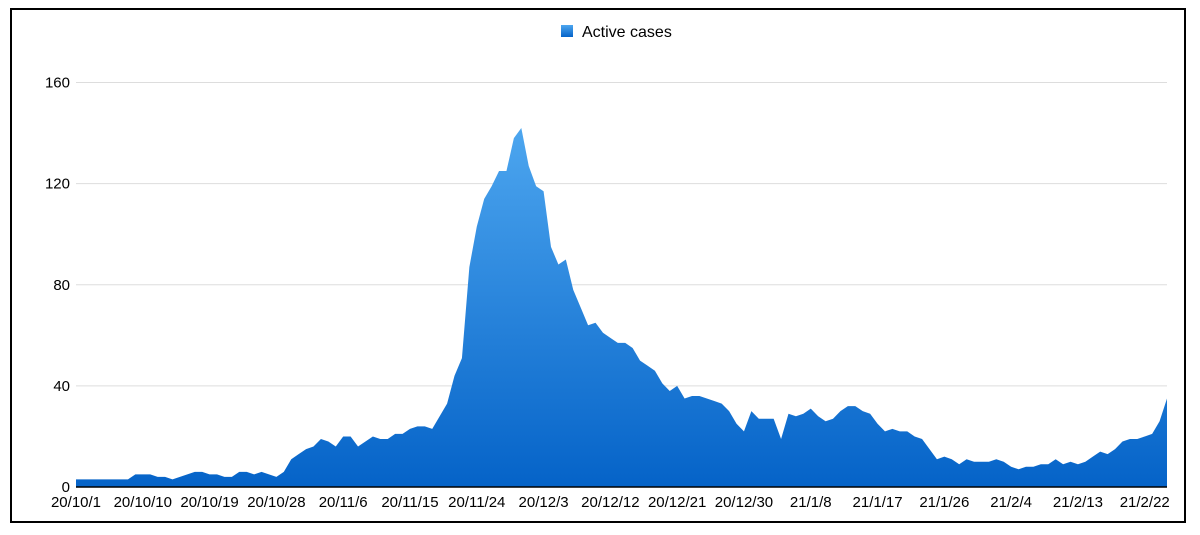 Image resolution: width=1200 pixels, height=535 pixels. What do you see at coordinates (677, 502) in the screenshot?
I see `x-tick-label: 20/12/21` at bounding box center [677, 502].